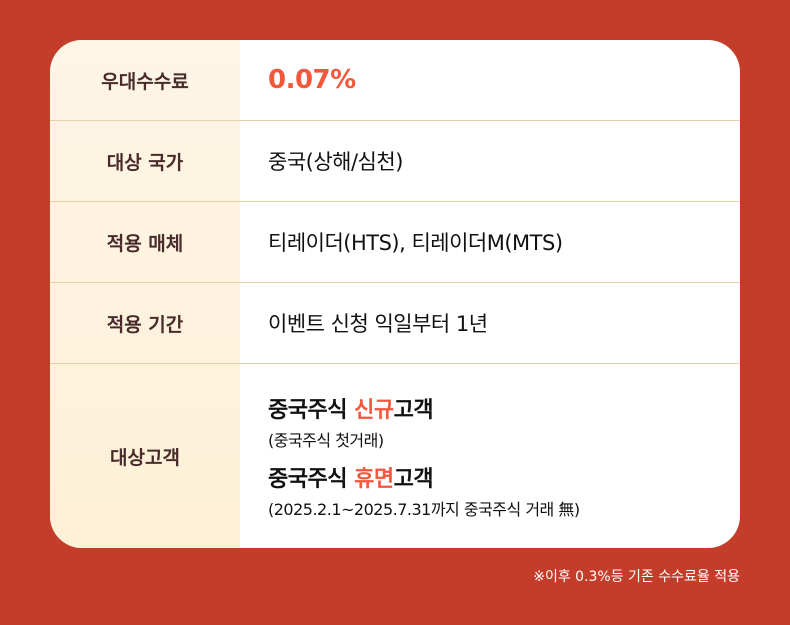 The width and height of the screenshot is (790, 625). I want to click on row-period: 적용 기간 이벤트 신청 익일부터 1년, so click(395, 323).